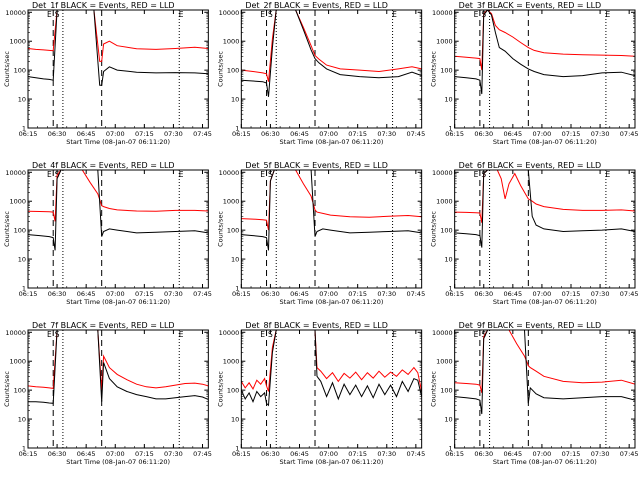 The image size is (640, 480). I want to click on panel-title: Det_3f BLACK = Events, RED = LLD, so click(530, 5).